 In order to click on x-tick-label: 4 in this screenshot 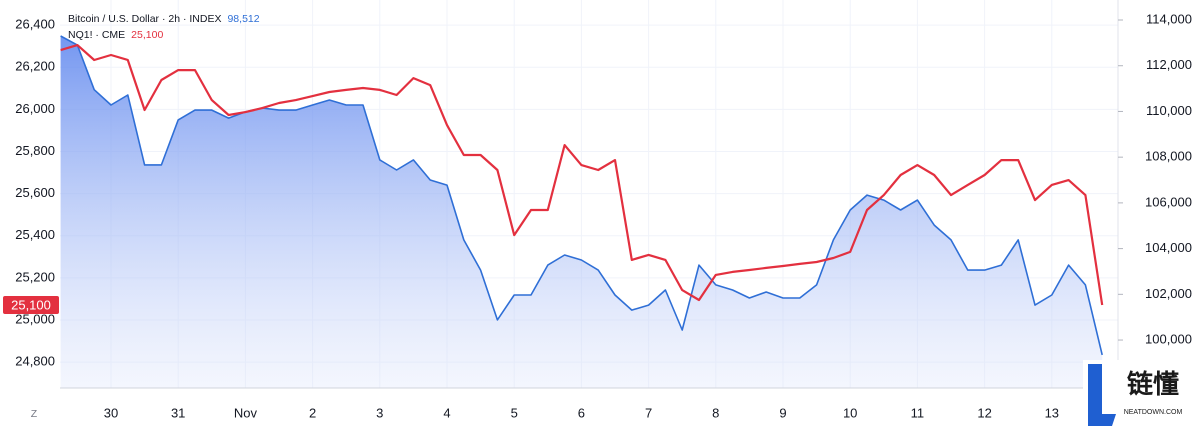, I will do `click(446, 412)`.